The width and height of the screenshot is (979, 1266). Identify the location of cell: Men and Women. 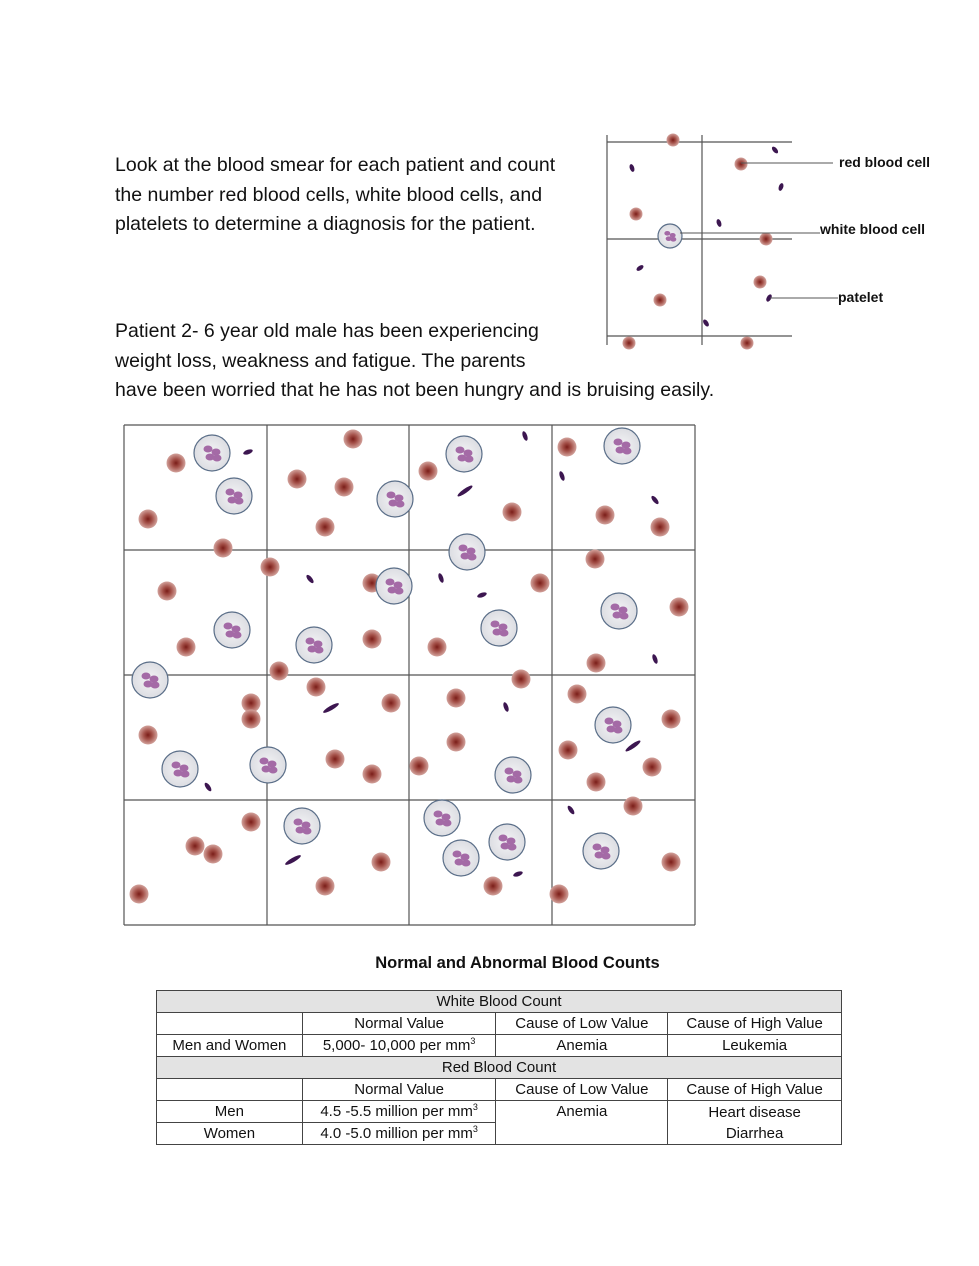
(229, 1045).